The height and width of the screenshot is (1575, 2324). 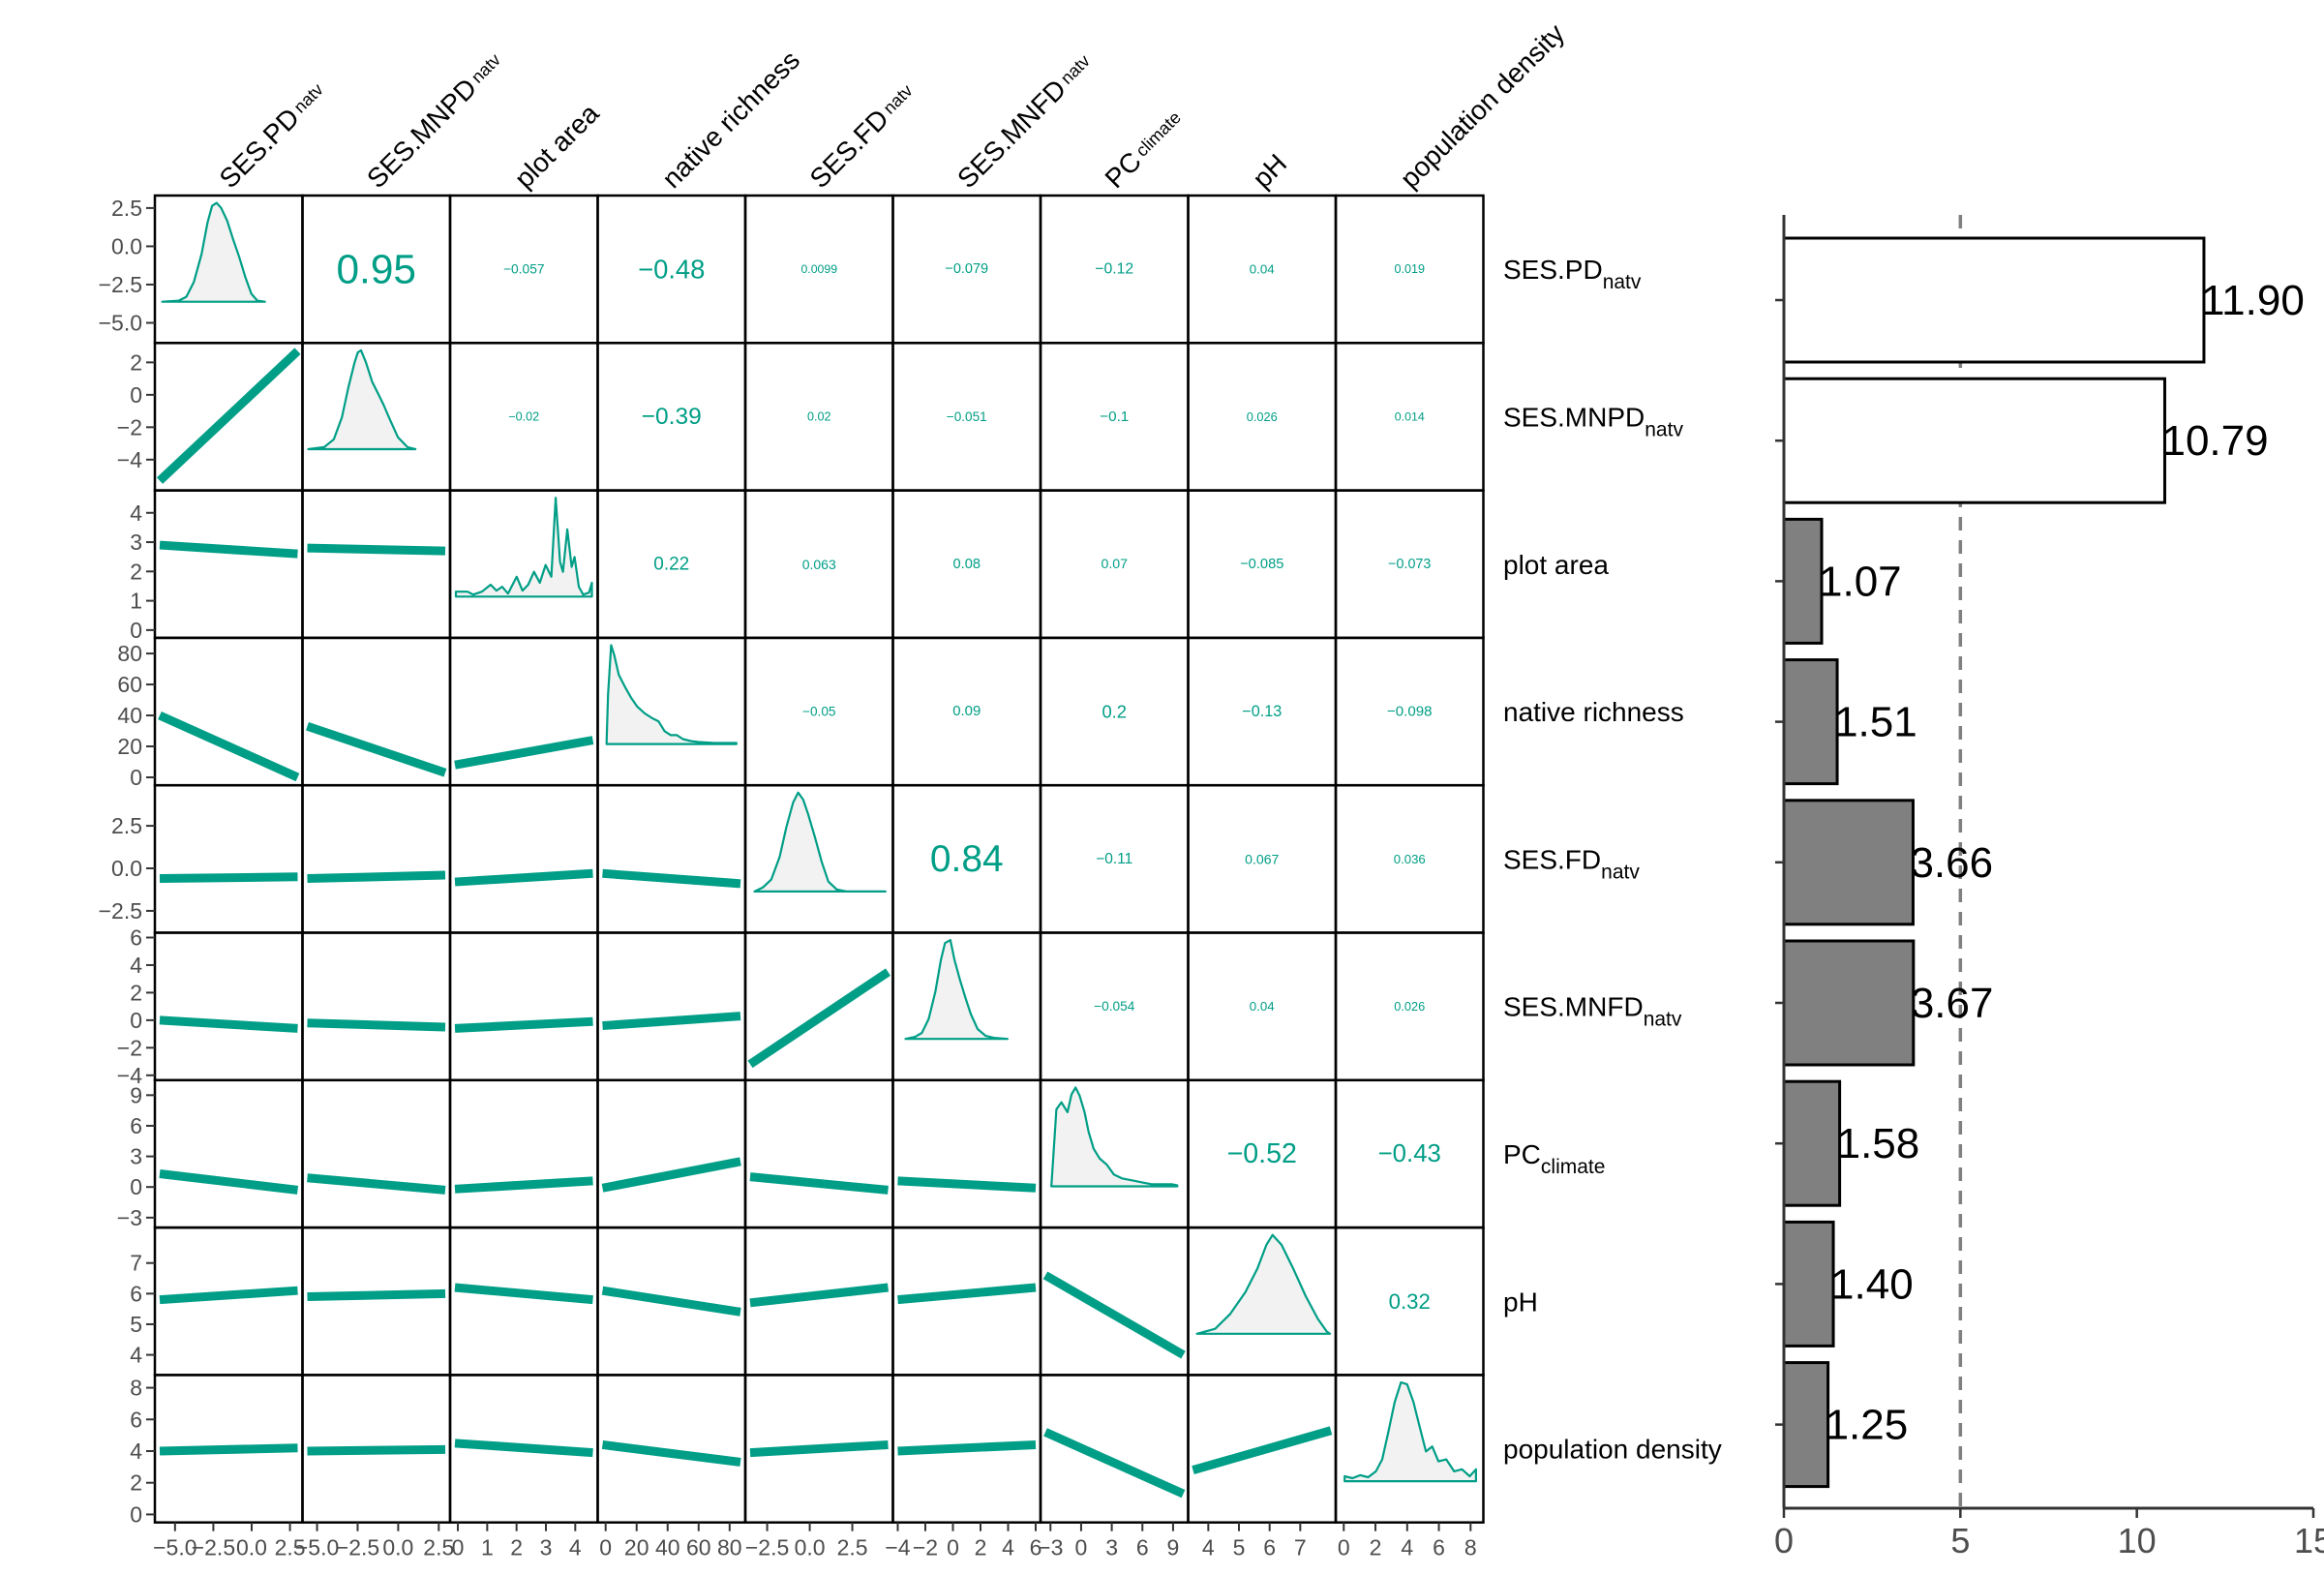 I want to click on x-tick-label: 2, so click(x=981, y=1547).